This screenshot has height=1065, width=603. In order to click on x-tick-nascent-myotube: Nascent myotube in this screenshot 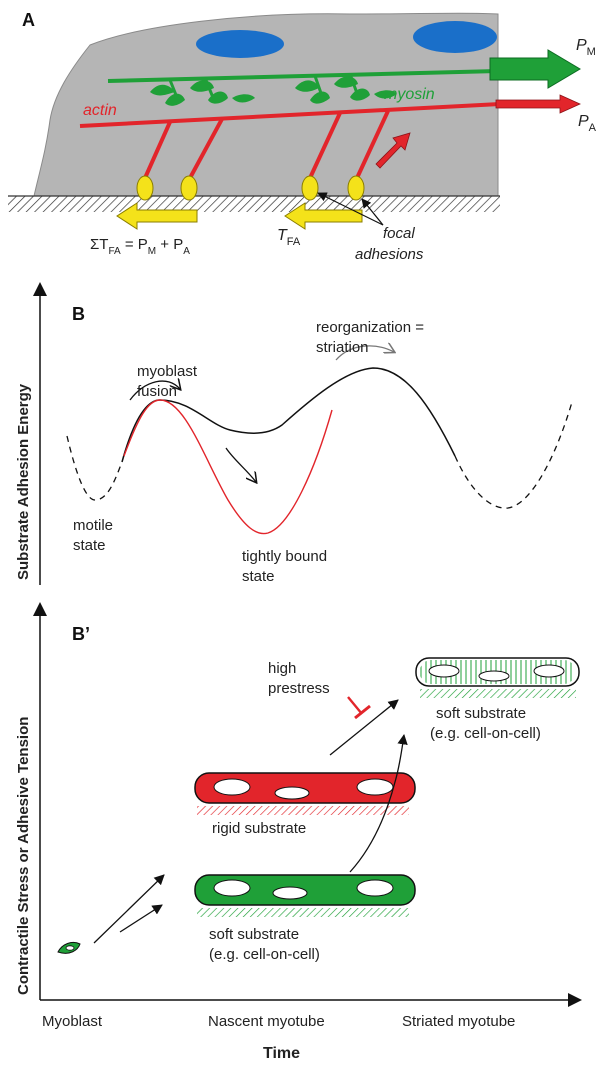, I will do `click(266, 1021)`.